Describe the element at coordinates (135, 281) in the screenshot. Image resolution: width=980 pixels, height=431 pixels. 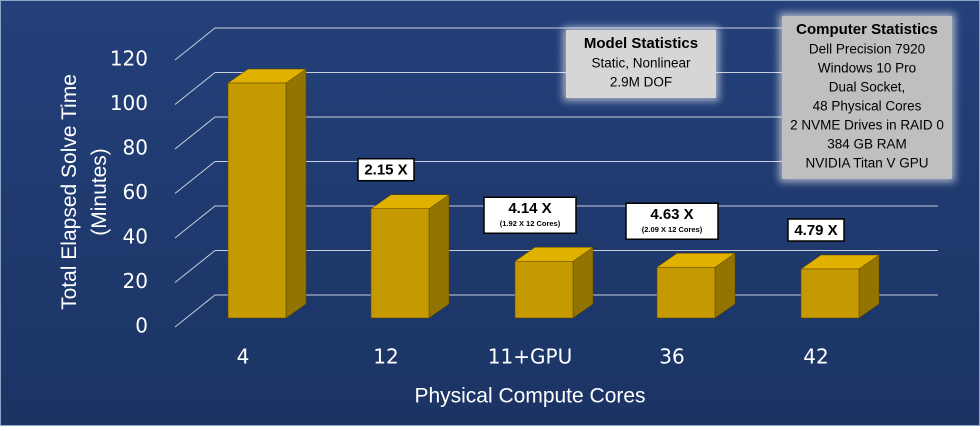
I see `y-tick-label: 20` at that location.